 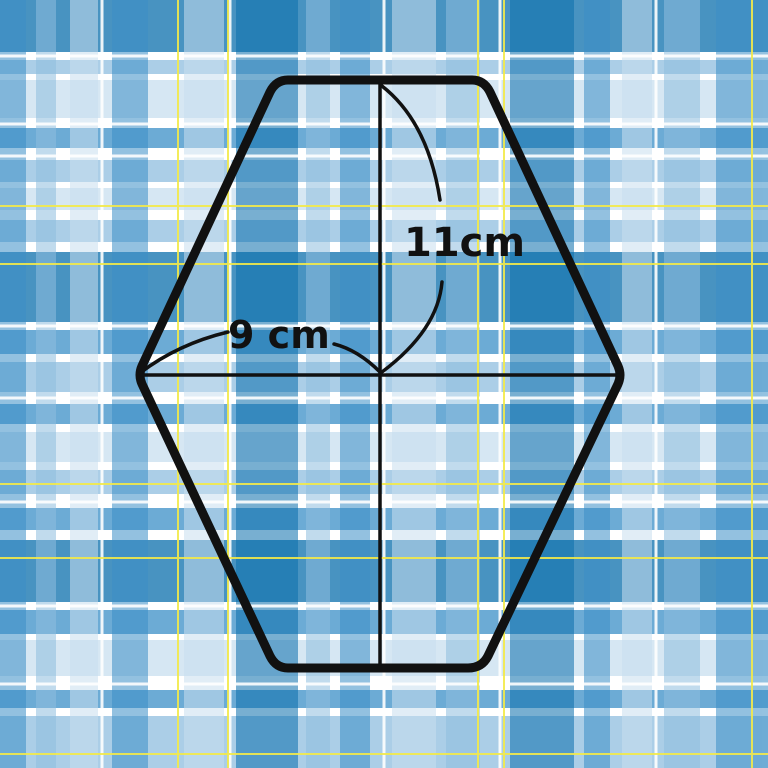 What do you see at coordinates (464, 243) in the screenshot?
I see `height-label: 11cm` at bounding box center [464, 243].